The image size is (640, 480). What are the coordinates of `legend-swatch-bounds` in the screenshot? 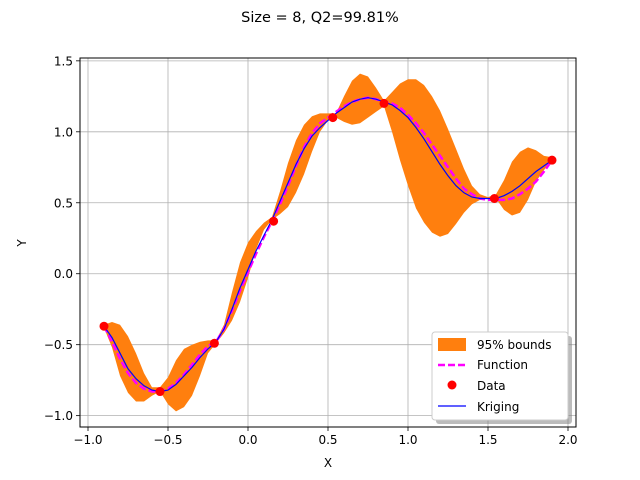 It's located at (452, 344).